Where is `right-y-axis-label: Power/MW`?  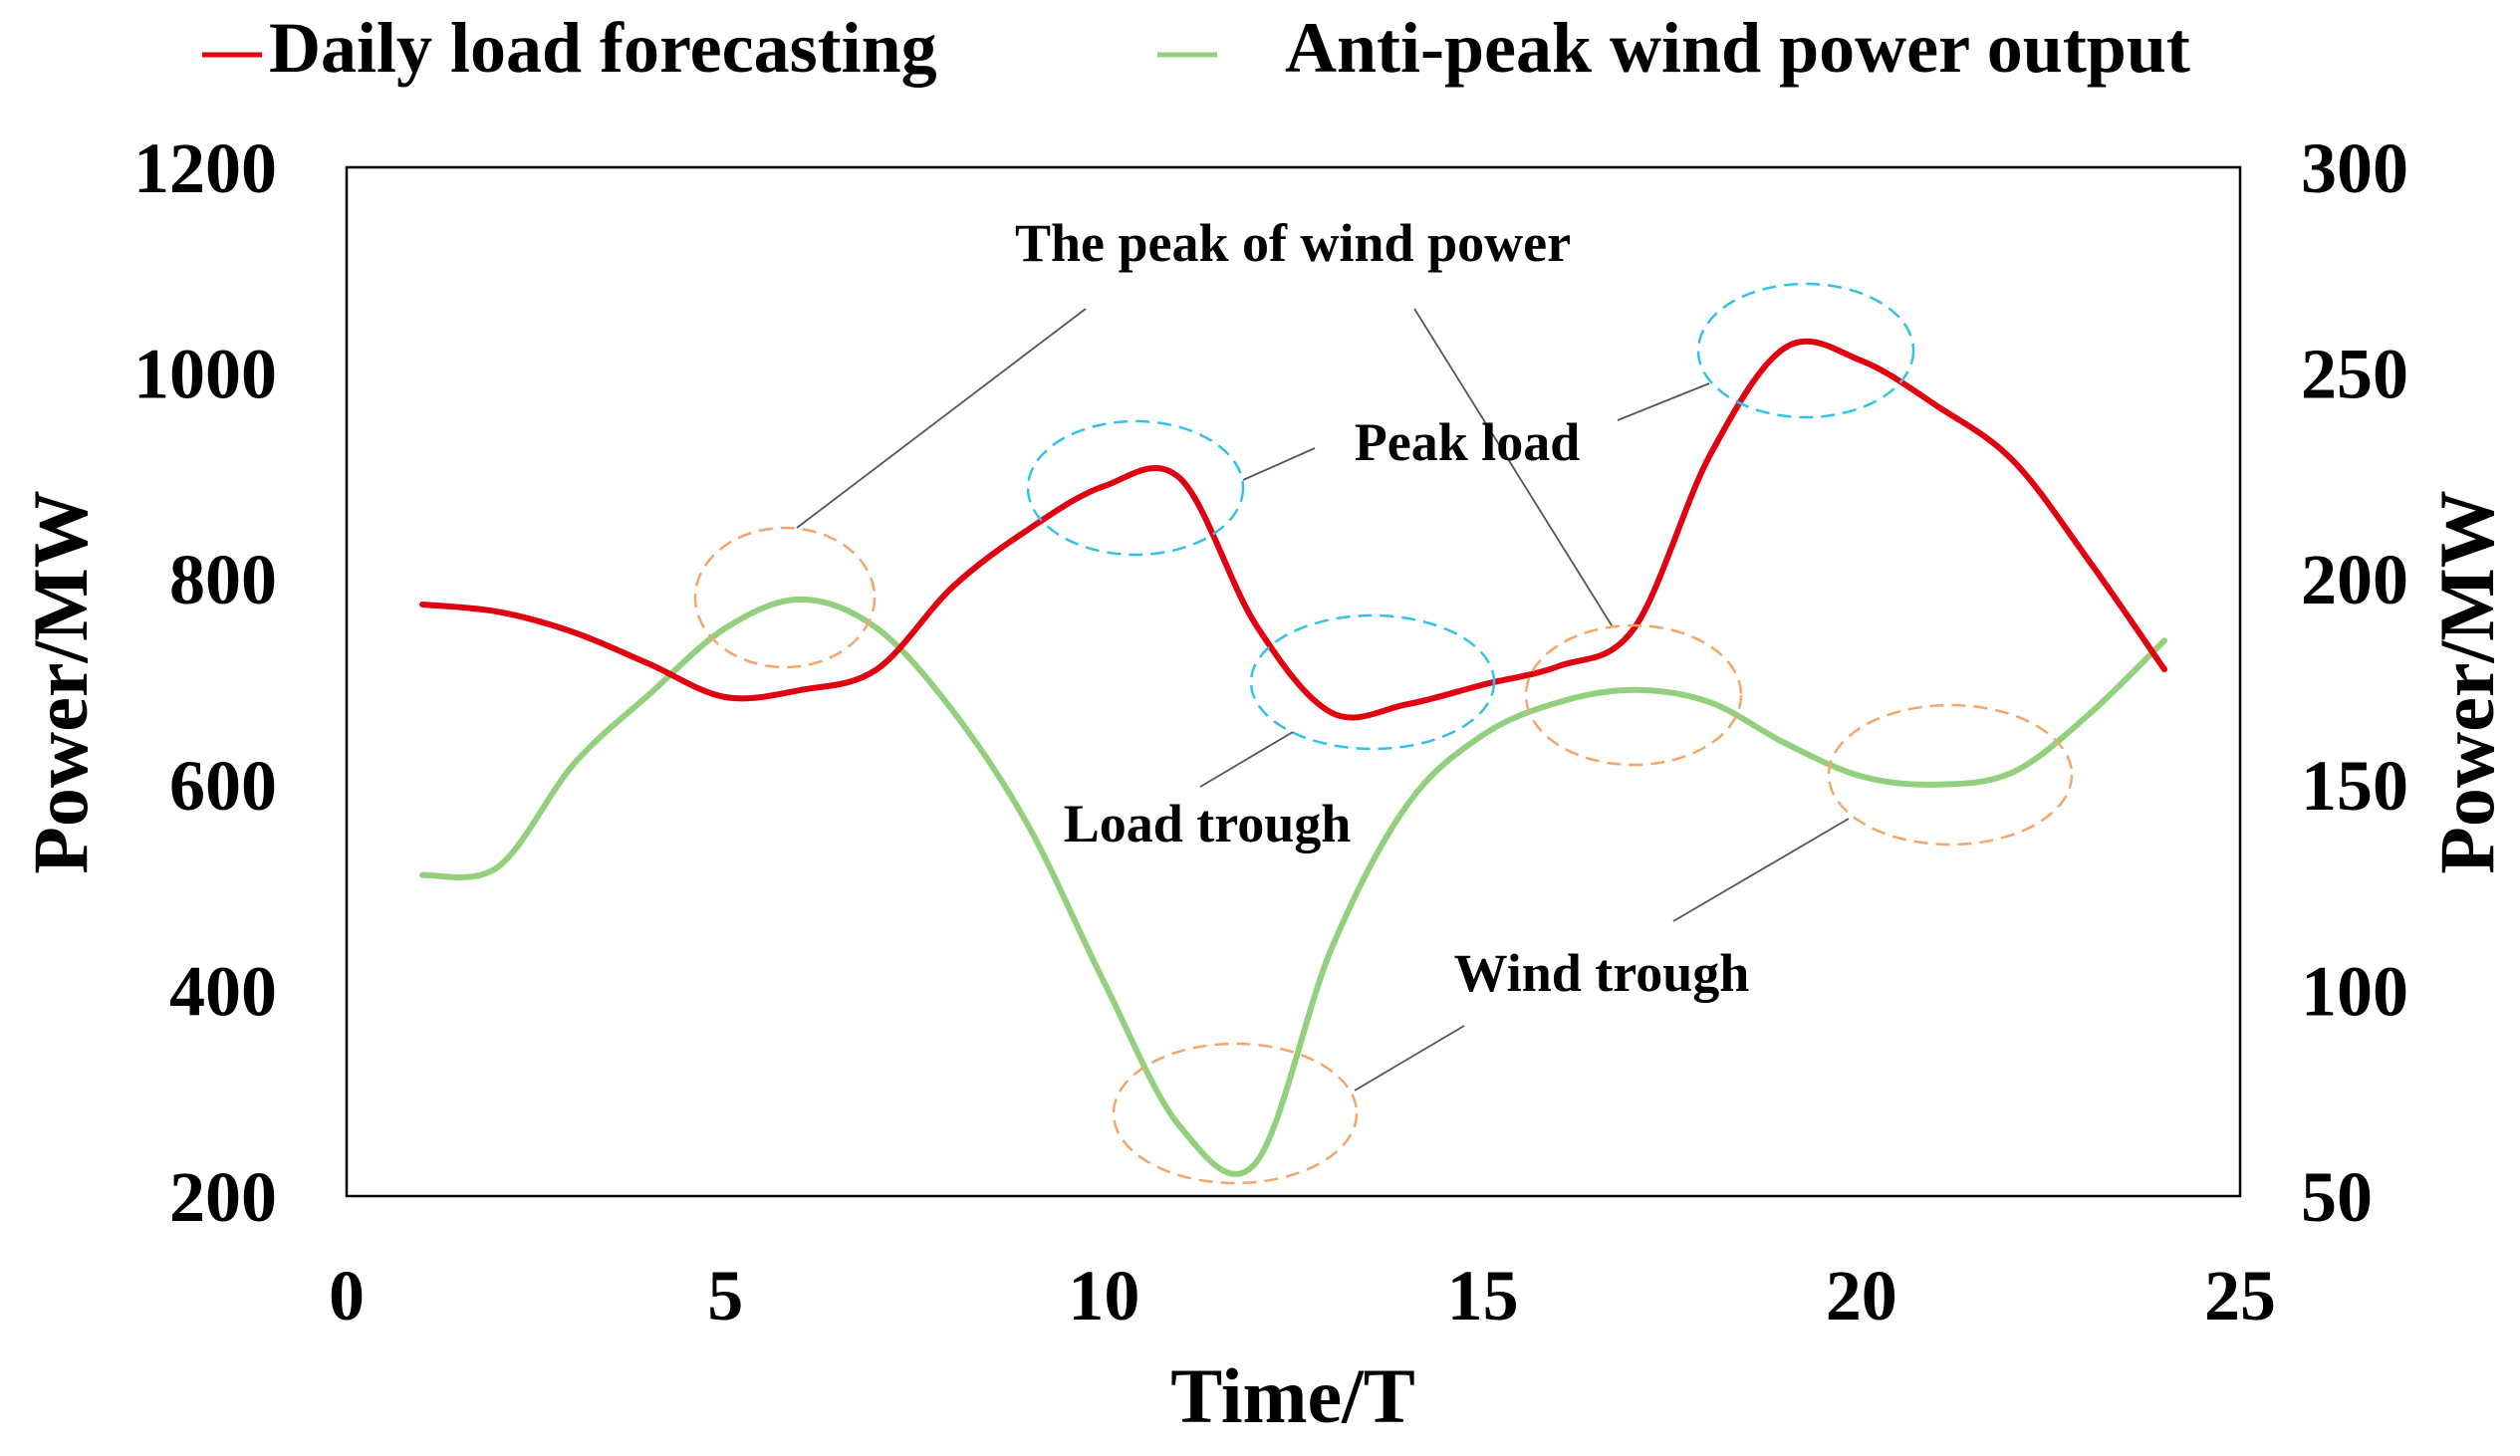 right-y-axis-label: Power/MW is located at coordinates (2466, 682).